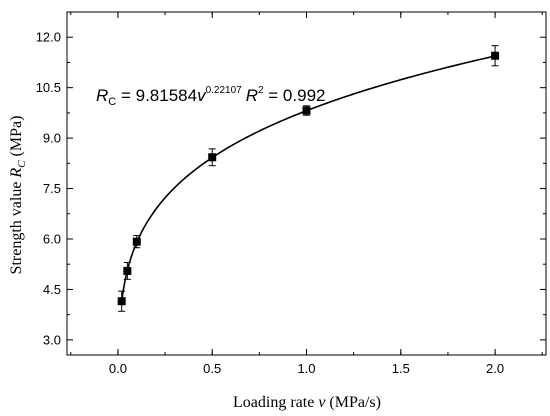 The width and height of the screenshot is (550, 416). What do you see at coordinates (18, 195) in the screenshot?
I see `y-axis-title: Strength value RC (MPa)` at bounding box center [18, 195].